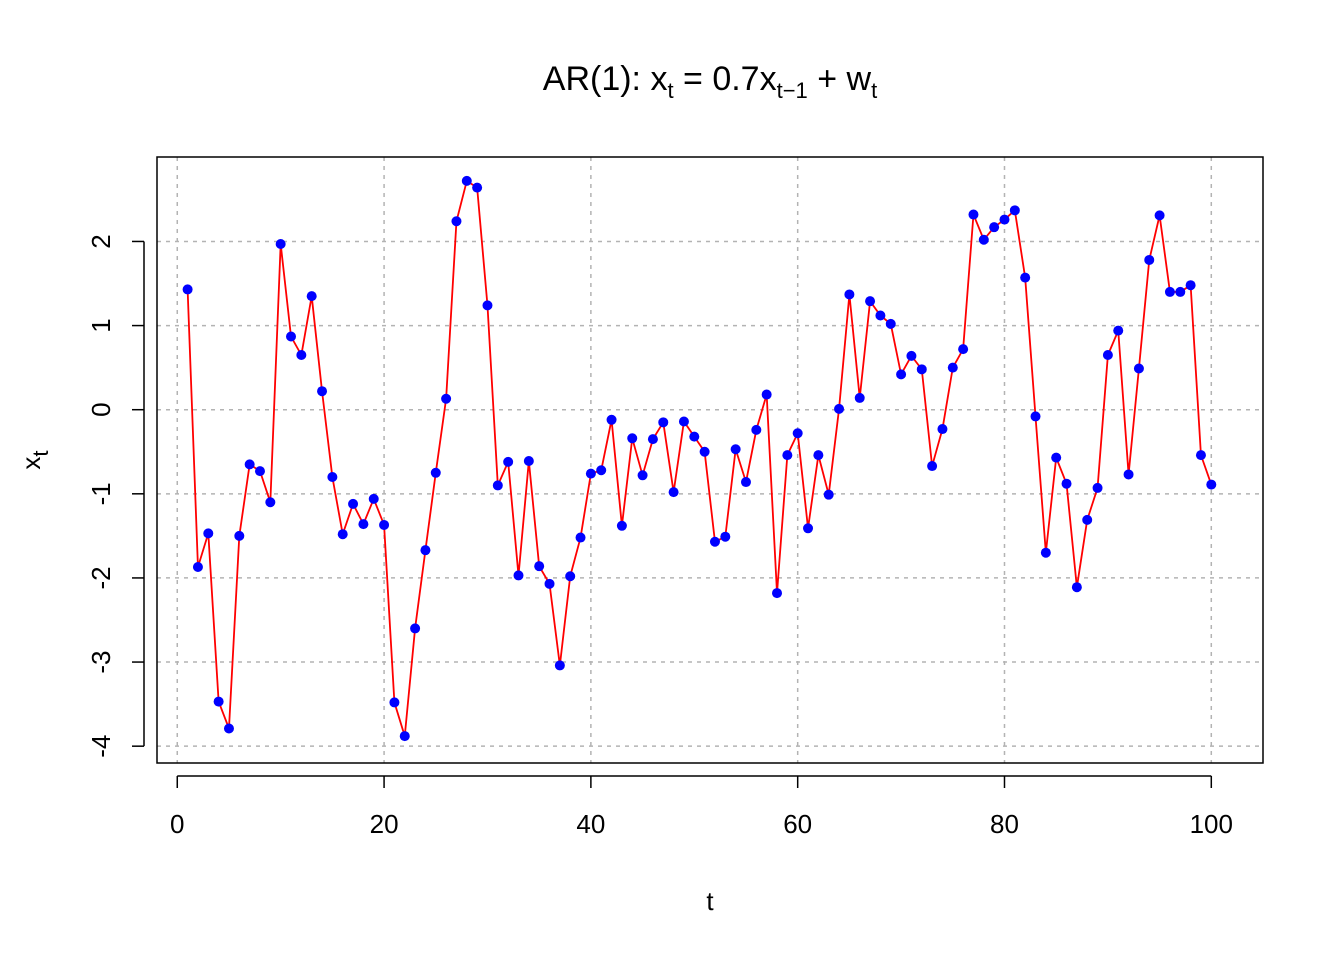 Image resolution: width=1344 pixels, height=960 pixels. Describe the element at coordinates (590, 824) in the screenshot. I see `x-tick-label-2: 40` at that location.